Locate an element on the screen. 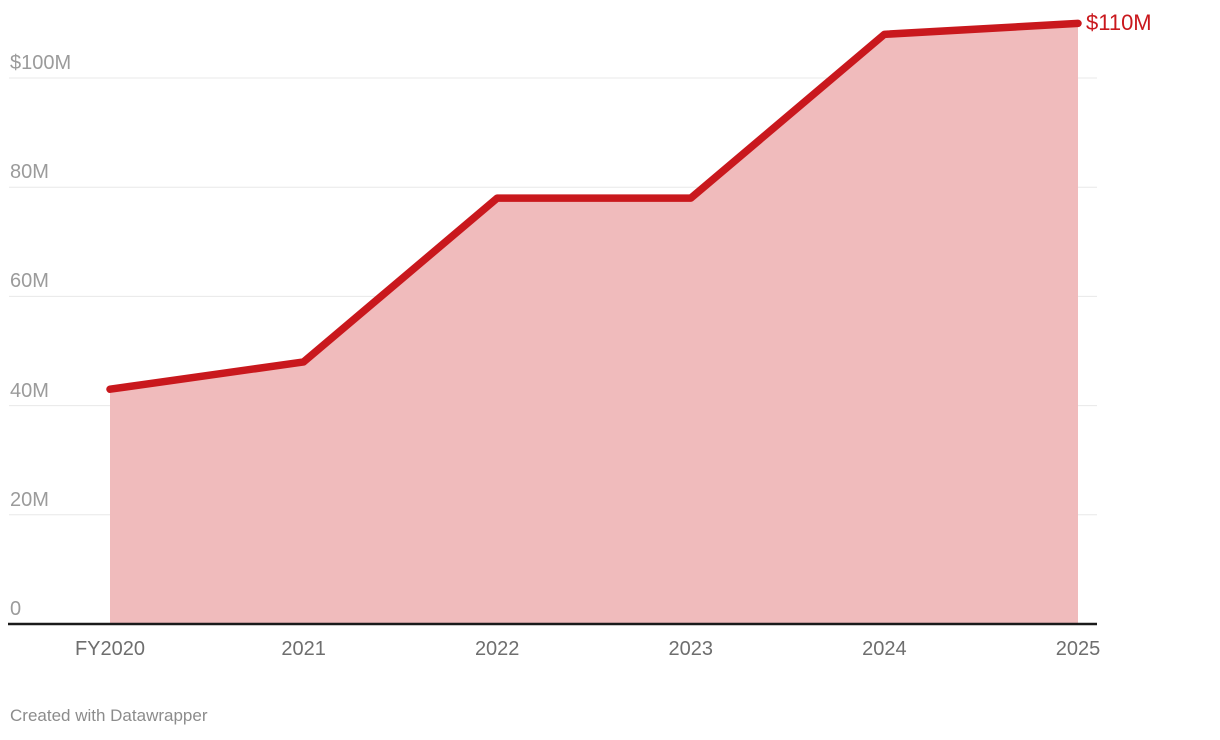  footer-credit: Created with Datawrapper is located at coordinates (109, 715).